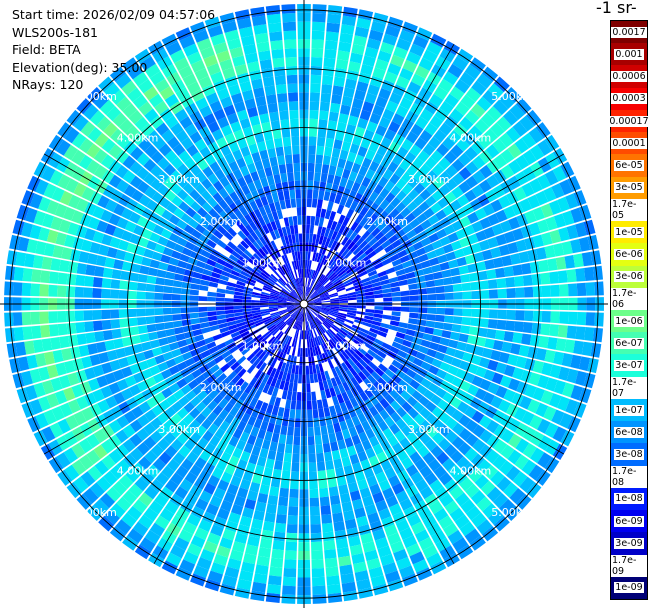 The image size is (650, 610). What do you see at coordinates (629, 365) in the screenshot?
I see `colorbar-cell: 3e-07` at bounding box center [629, 365].